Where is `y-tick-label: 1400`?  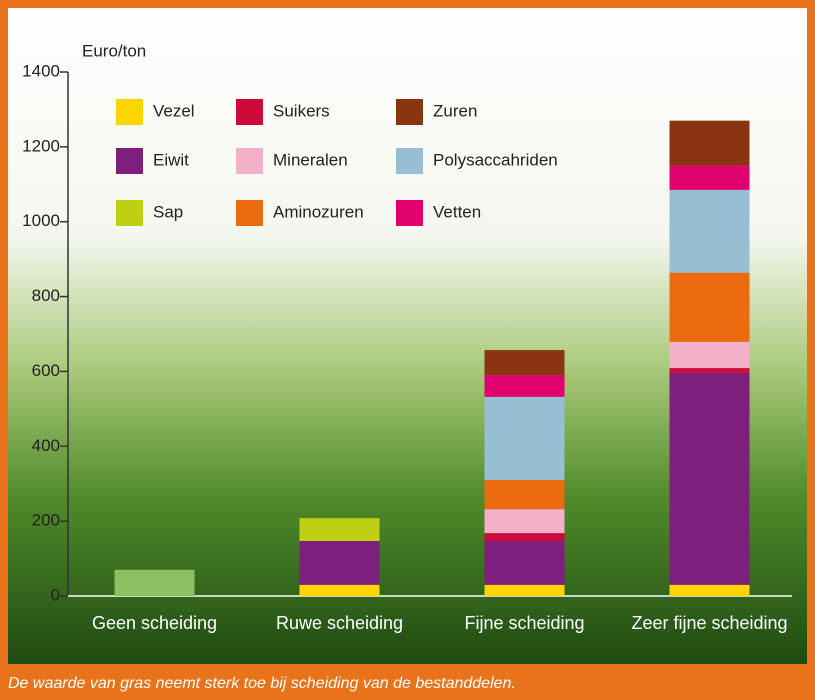 y-tick-label: 1400 is located at coordinates (41, 70).